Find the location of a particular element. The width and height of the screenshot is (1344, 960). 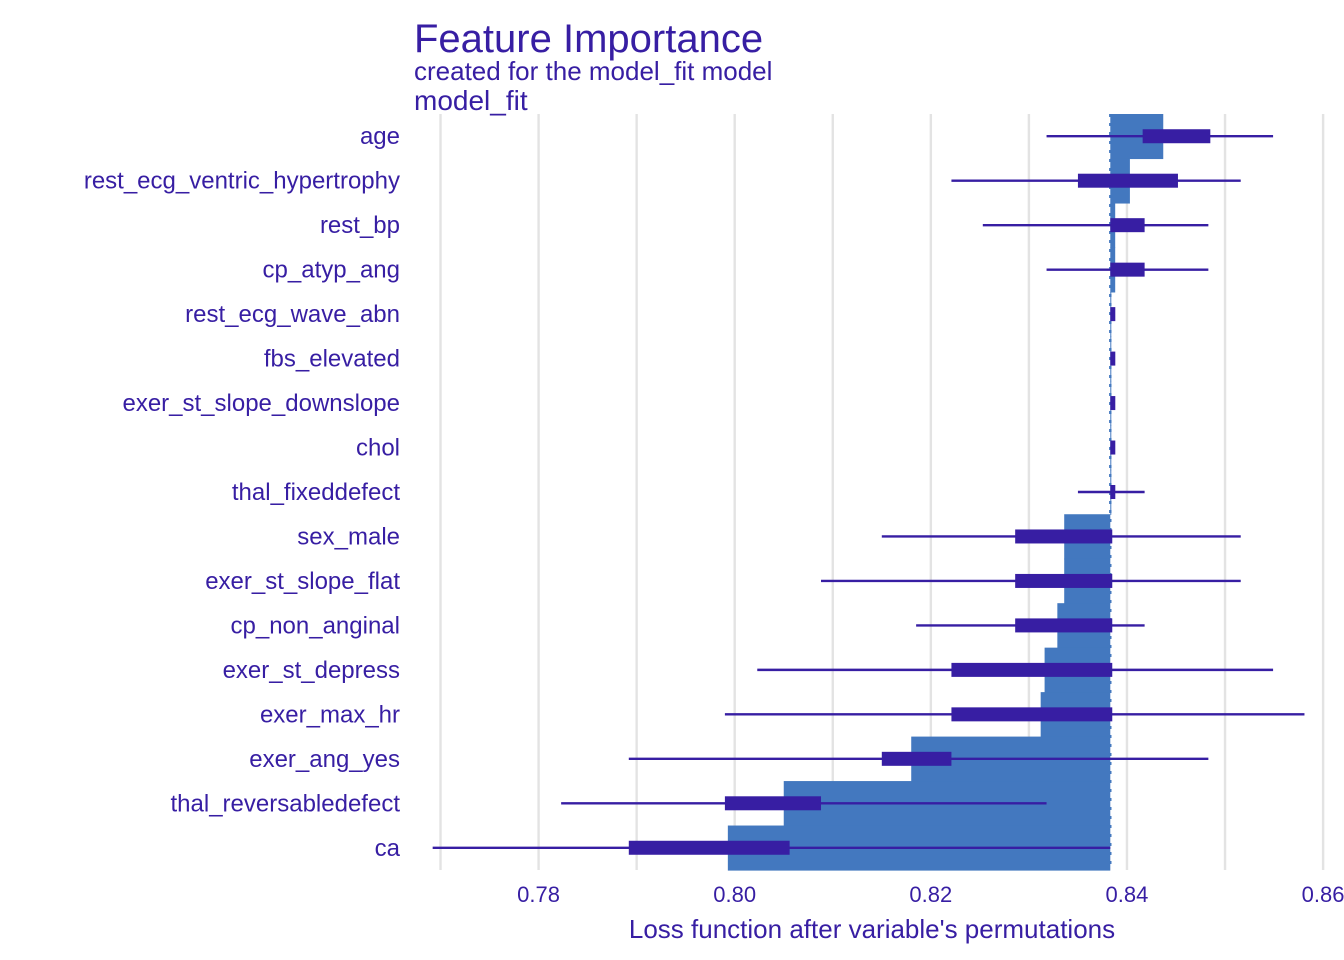

y-label-exer_max_hr: exer_max_hr is located at coordinates (330, 714).